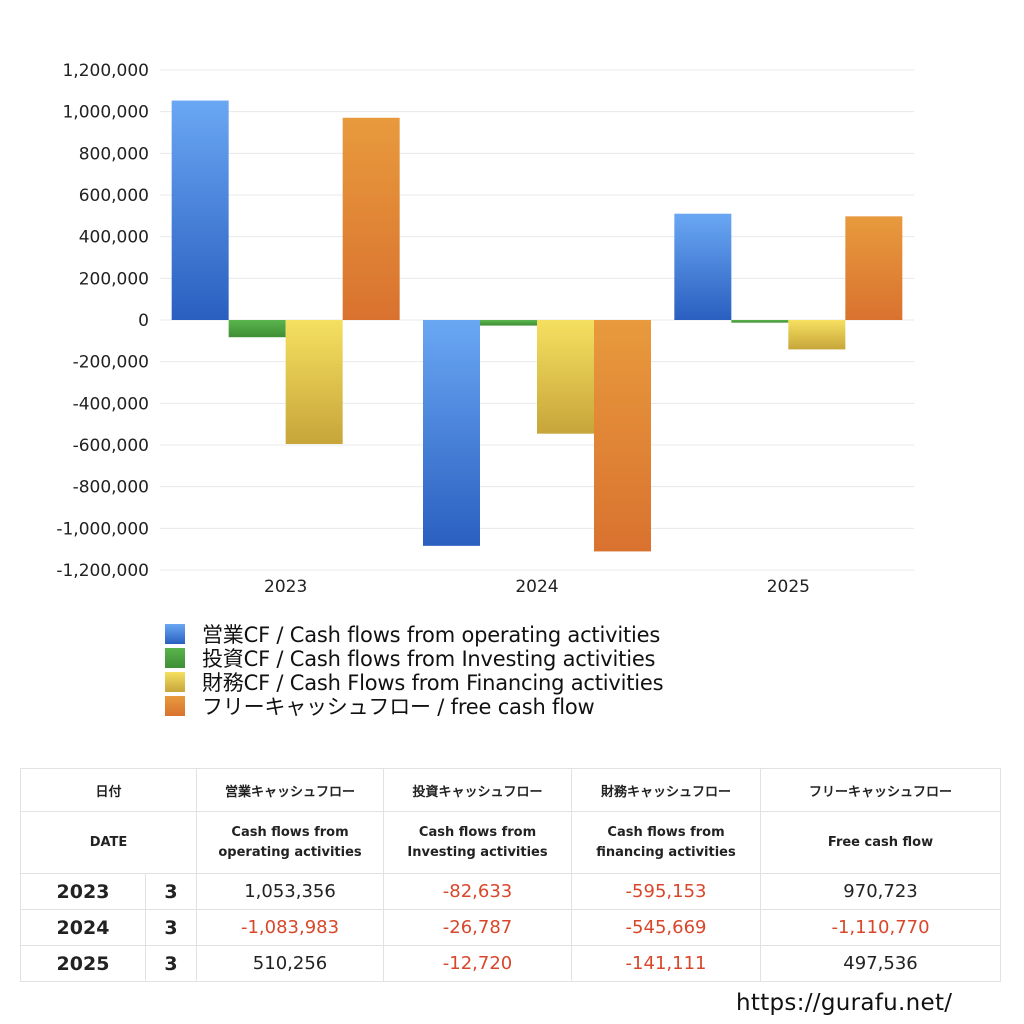  Describe the element at coordinates (666, 891) in the screenshot. I see `row-financing: -595,153` at that location.